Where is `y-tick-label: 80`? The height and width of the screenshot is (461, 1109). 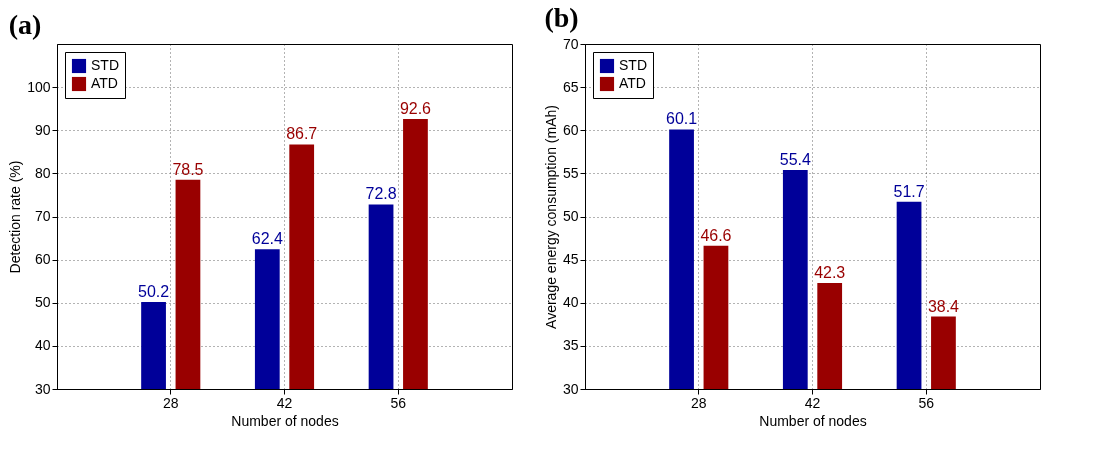
y-tick-label: 80 is located at coordinates (42, 172).